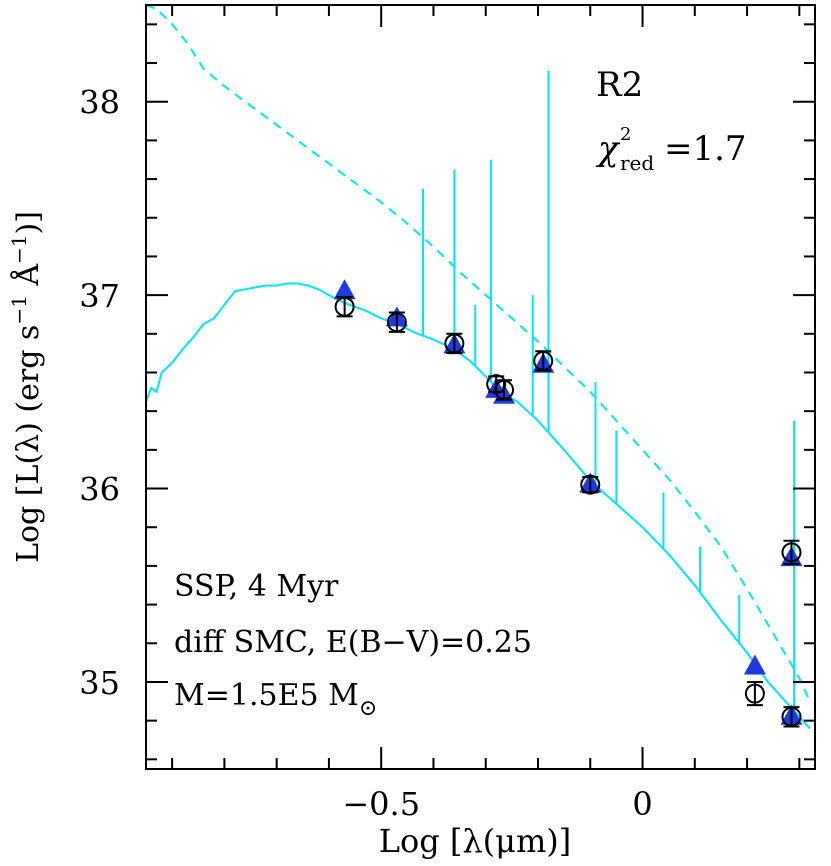 The width and height of the screenshot is (831, 866). What do you see at coordinates (642, 804) in the screenshot?
I see `x-tick-label: 0` at bounding box center [642, 804].